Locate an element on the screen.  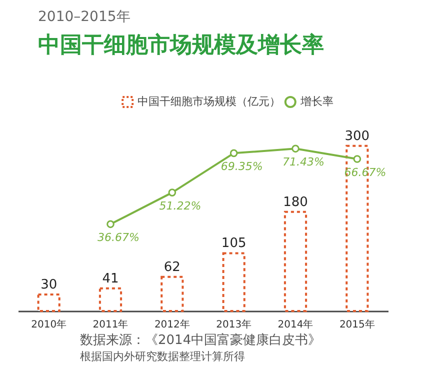
legend-label: 增长率 is located at coordinates (316, 101).